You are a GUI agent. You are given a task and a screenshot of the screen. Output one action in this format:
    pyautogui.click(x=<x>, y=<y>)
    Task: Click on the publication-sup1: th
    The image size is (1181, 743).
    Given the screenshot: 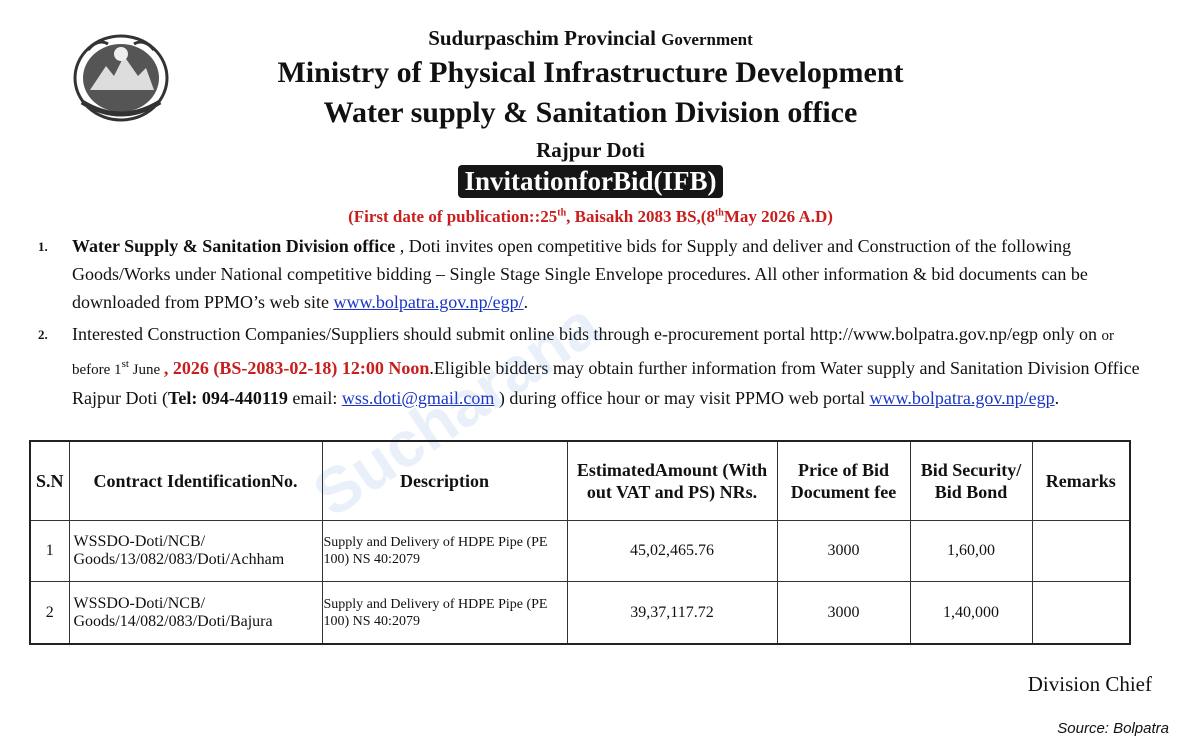 What is the action you would take?
    pyautogui.click(x=562, y=213)
    